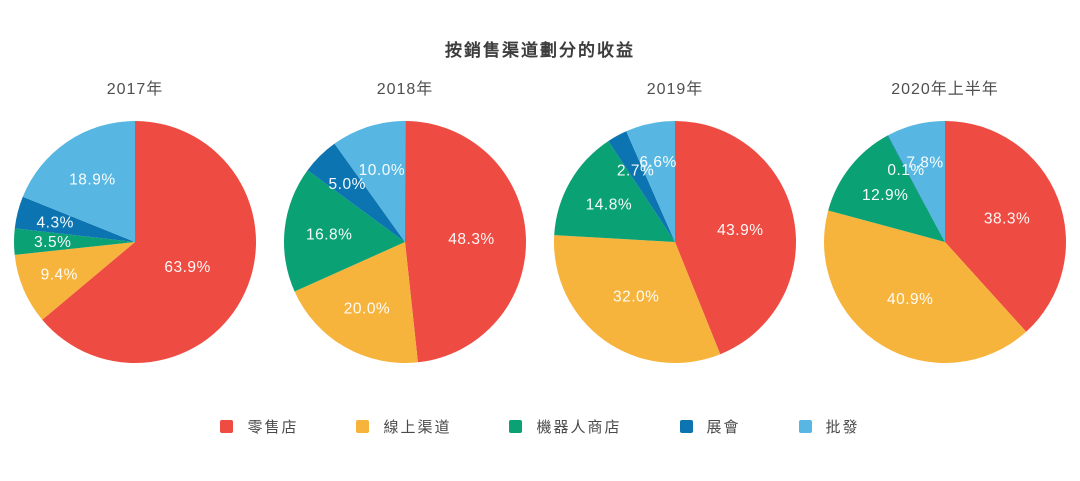  I want to click on legend-item: 線上渠道, so click(403, 426).